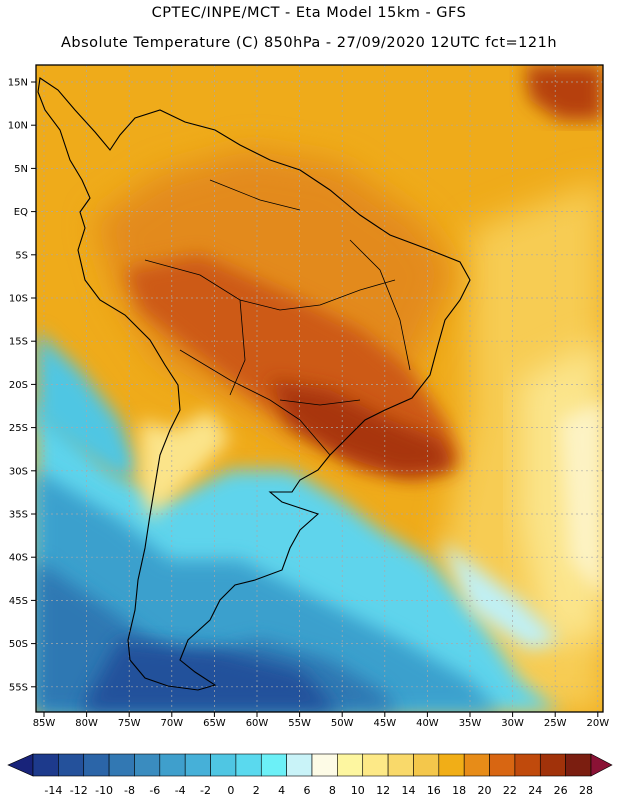 This screenshot has width=618, height=800. I want to click on colorbar-label: 24, so click(535, 790).